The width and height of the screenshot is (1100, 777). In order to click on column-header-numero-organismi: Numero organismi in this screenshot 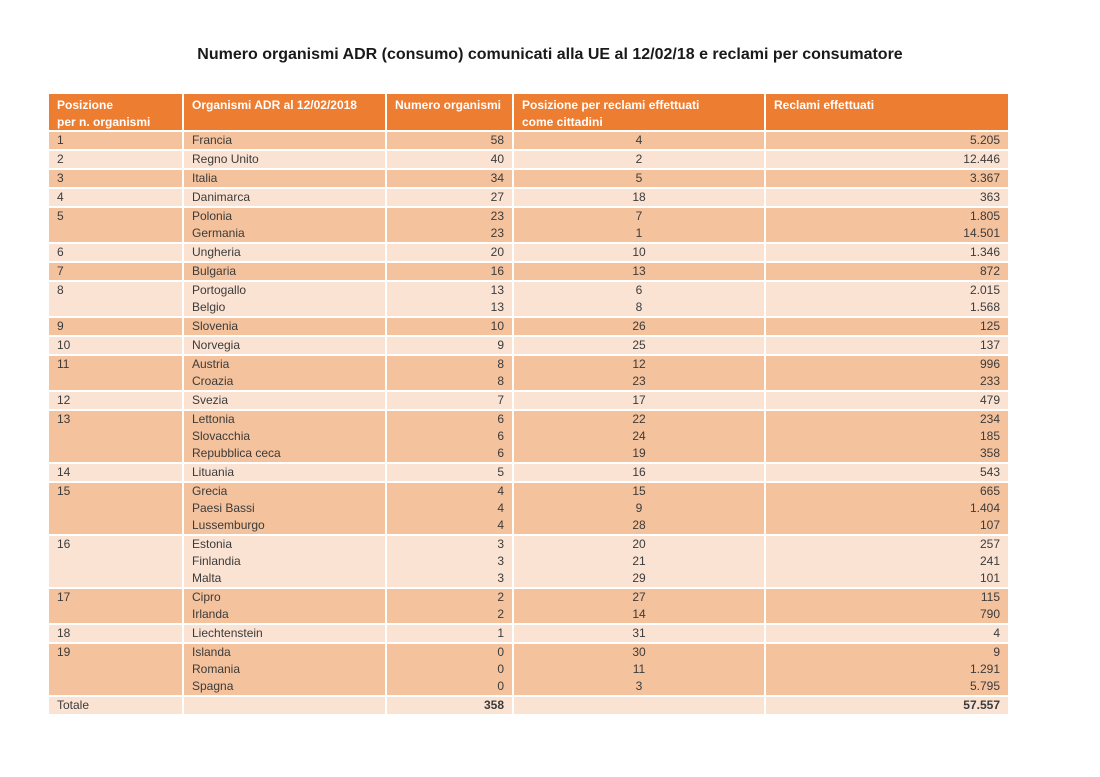, I will do `click(449, 112)`.